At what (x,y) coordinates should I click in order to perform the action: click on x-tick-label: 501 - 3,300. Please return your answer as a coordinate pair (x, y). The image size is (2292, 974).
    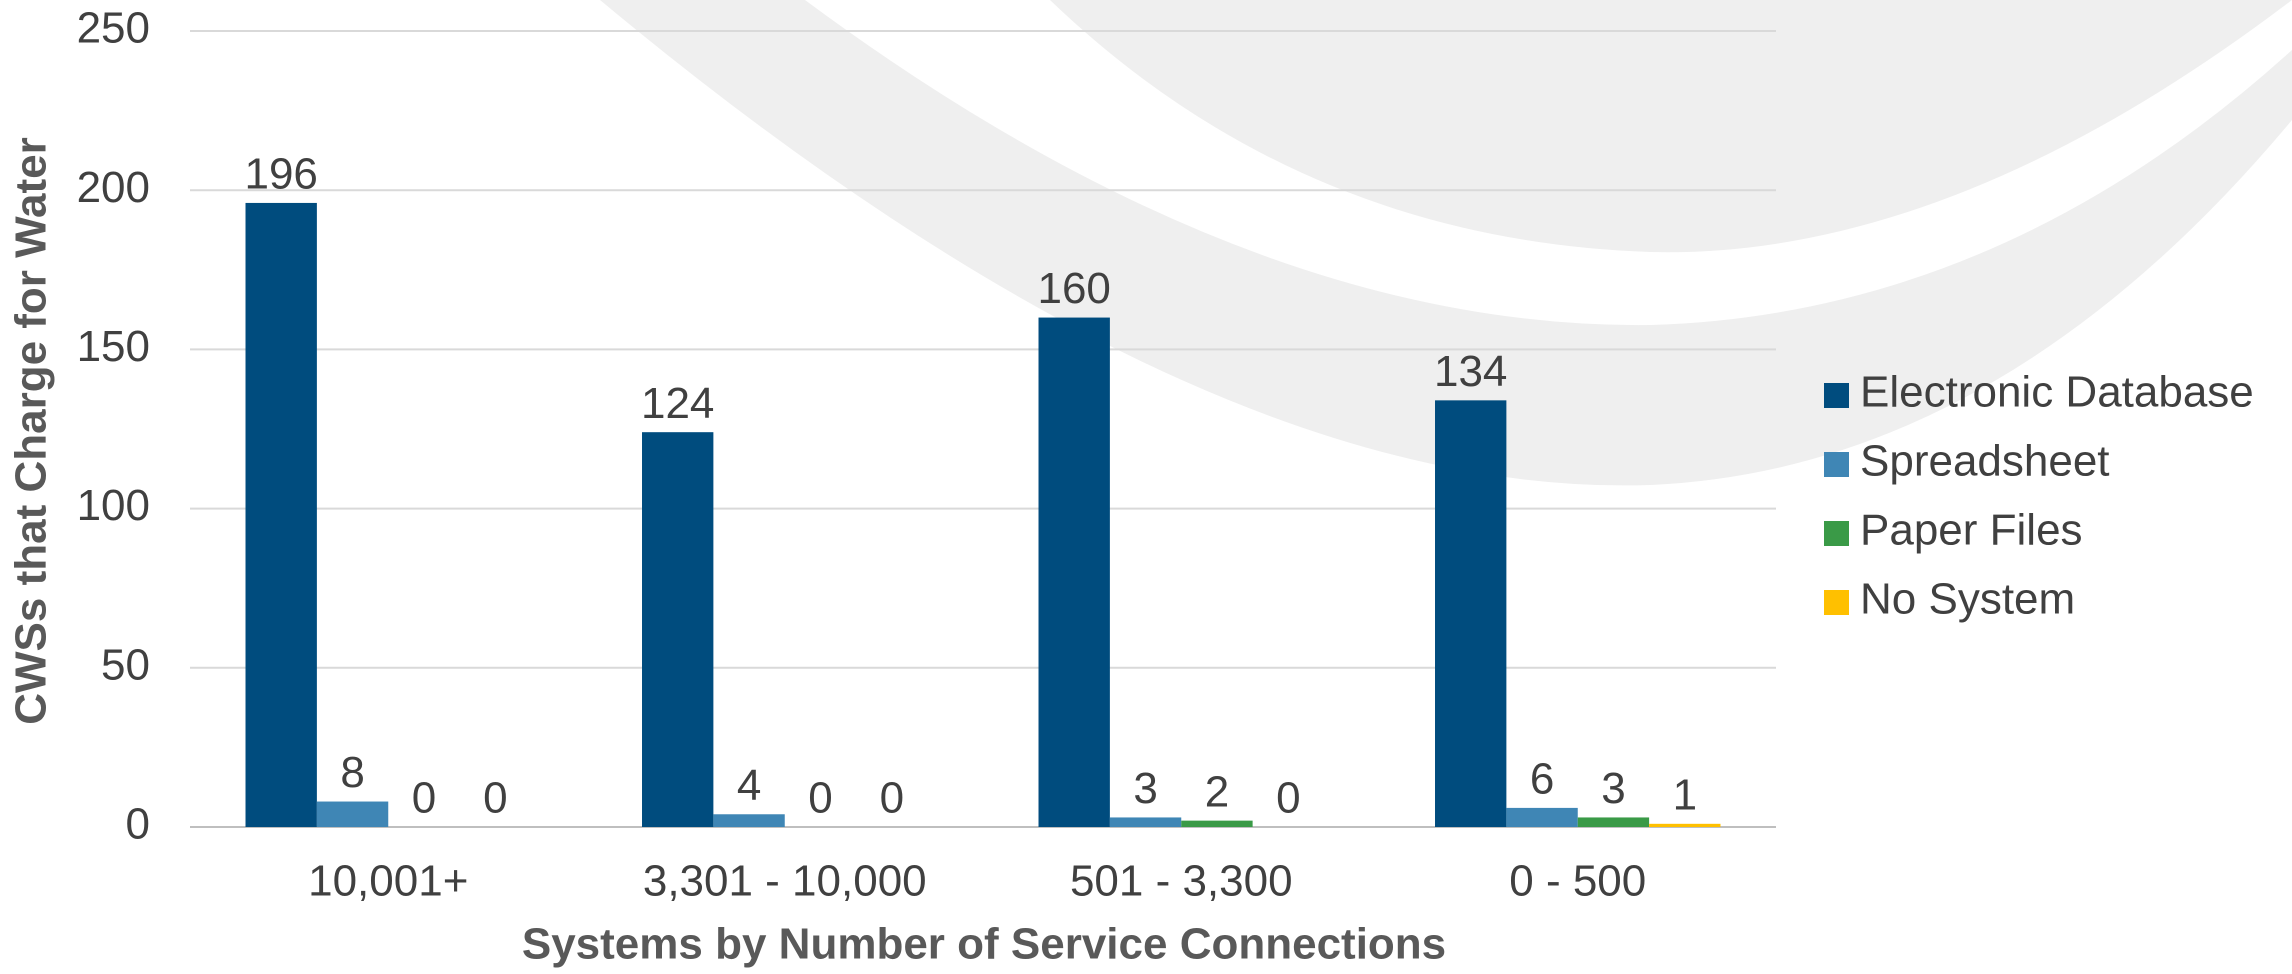
    Looking at the image, I should click on (1181, 881).